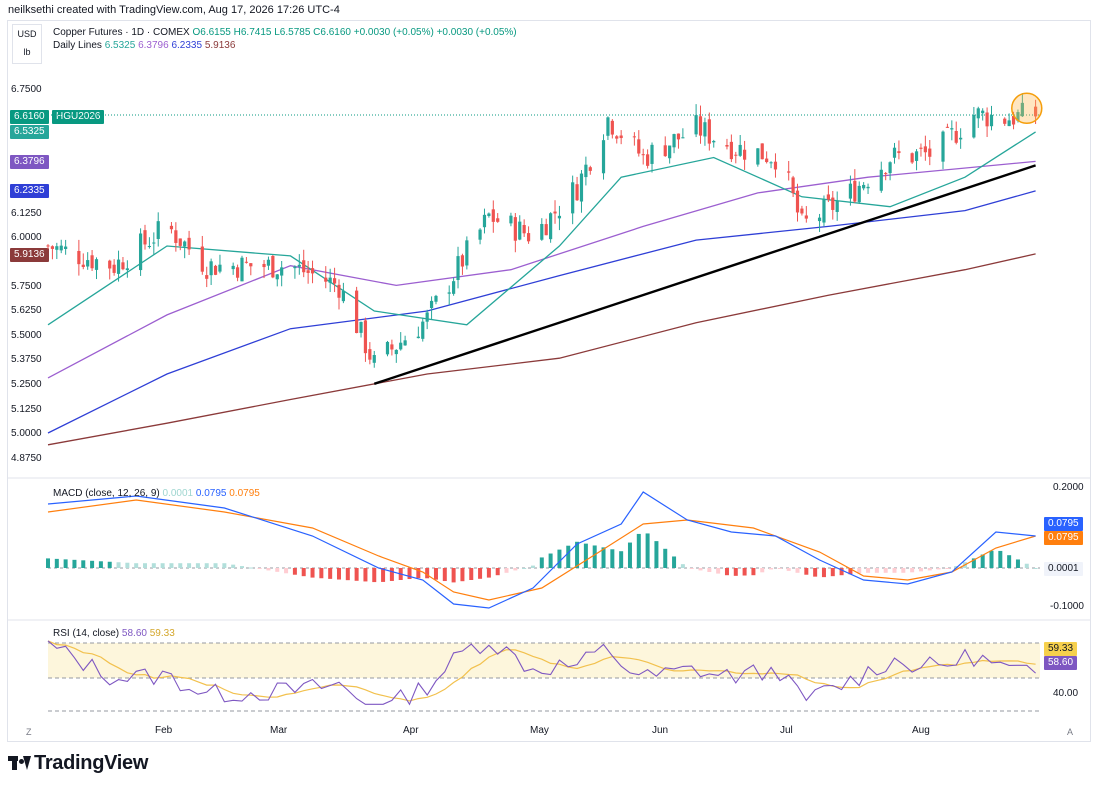  Describe the element at coordinates (26, 458) in the screenshot. I see `price-tick: 4.8750` at that location.